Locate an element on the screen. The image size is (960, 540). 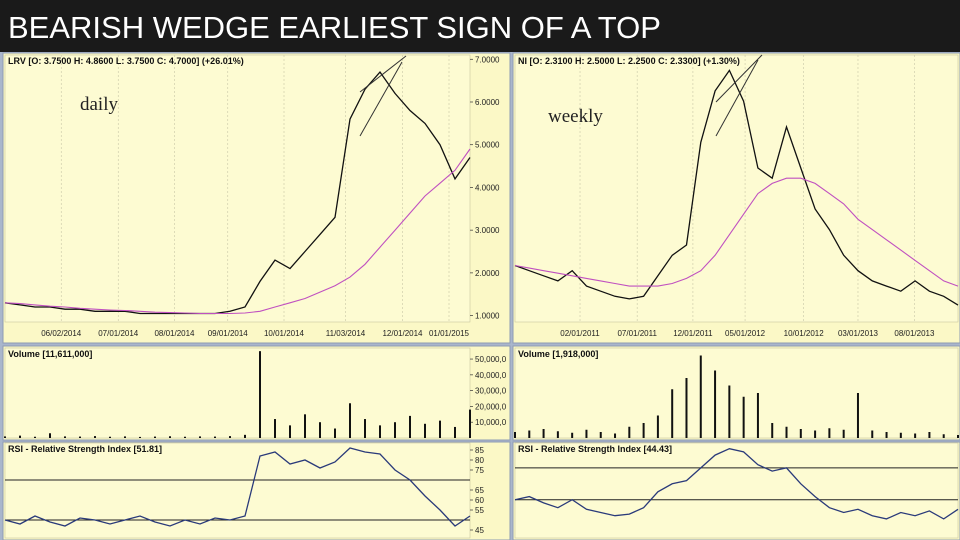
x-tick-label: 07/01/2011 is located at coordinates (637, 333).